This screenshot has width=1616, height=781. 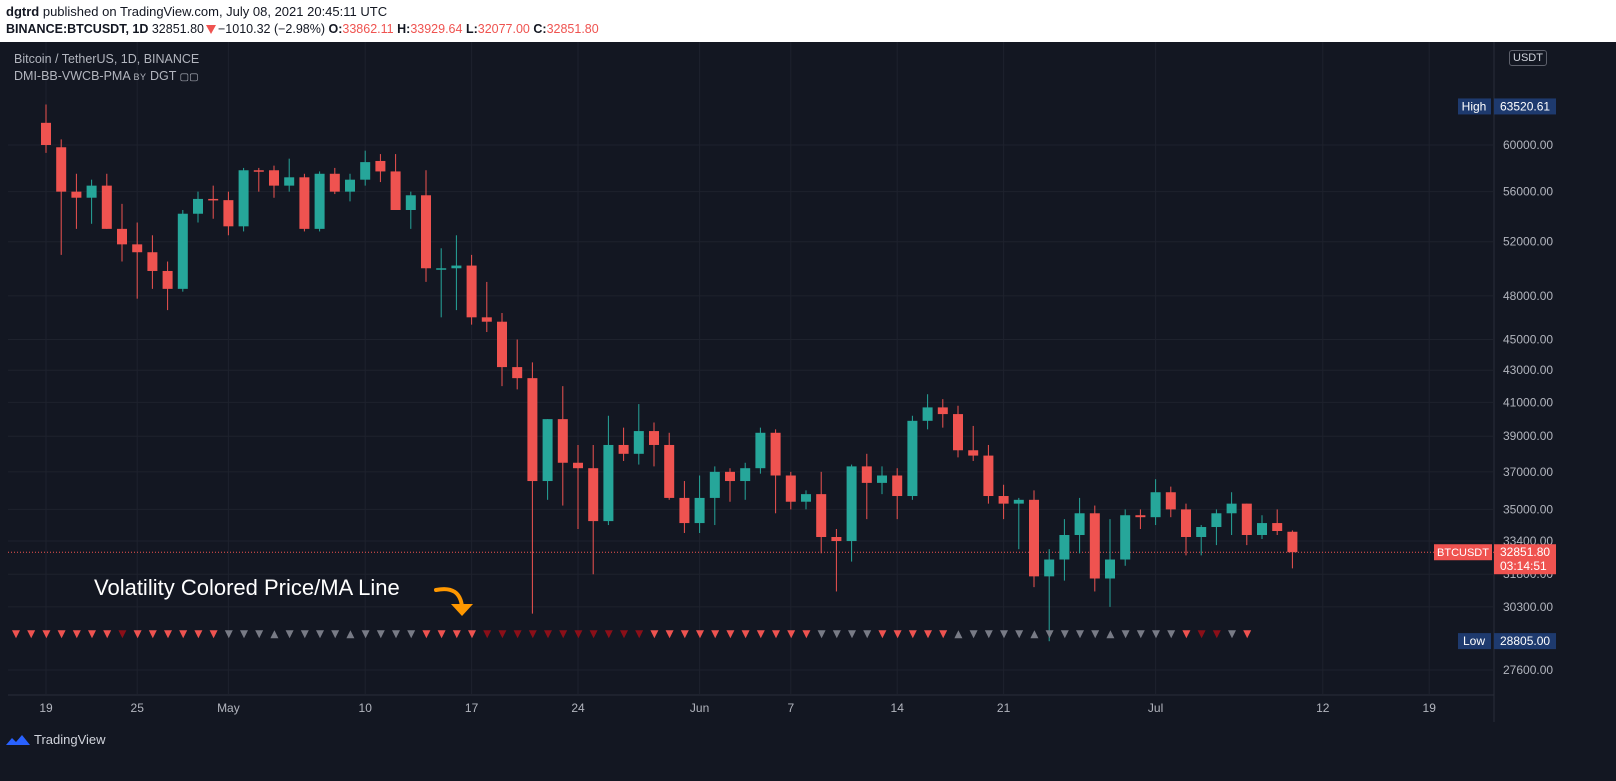 I want to click on y-tick-label: 56000.00, so click(x=1528, y=192).